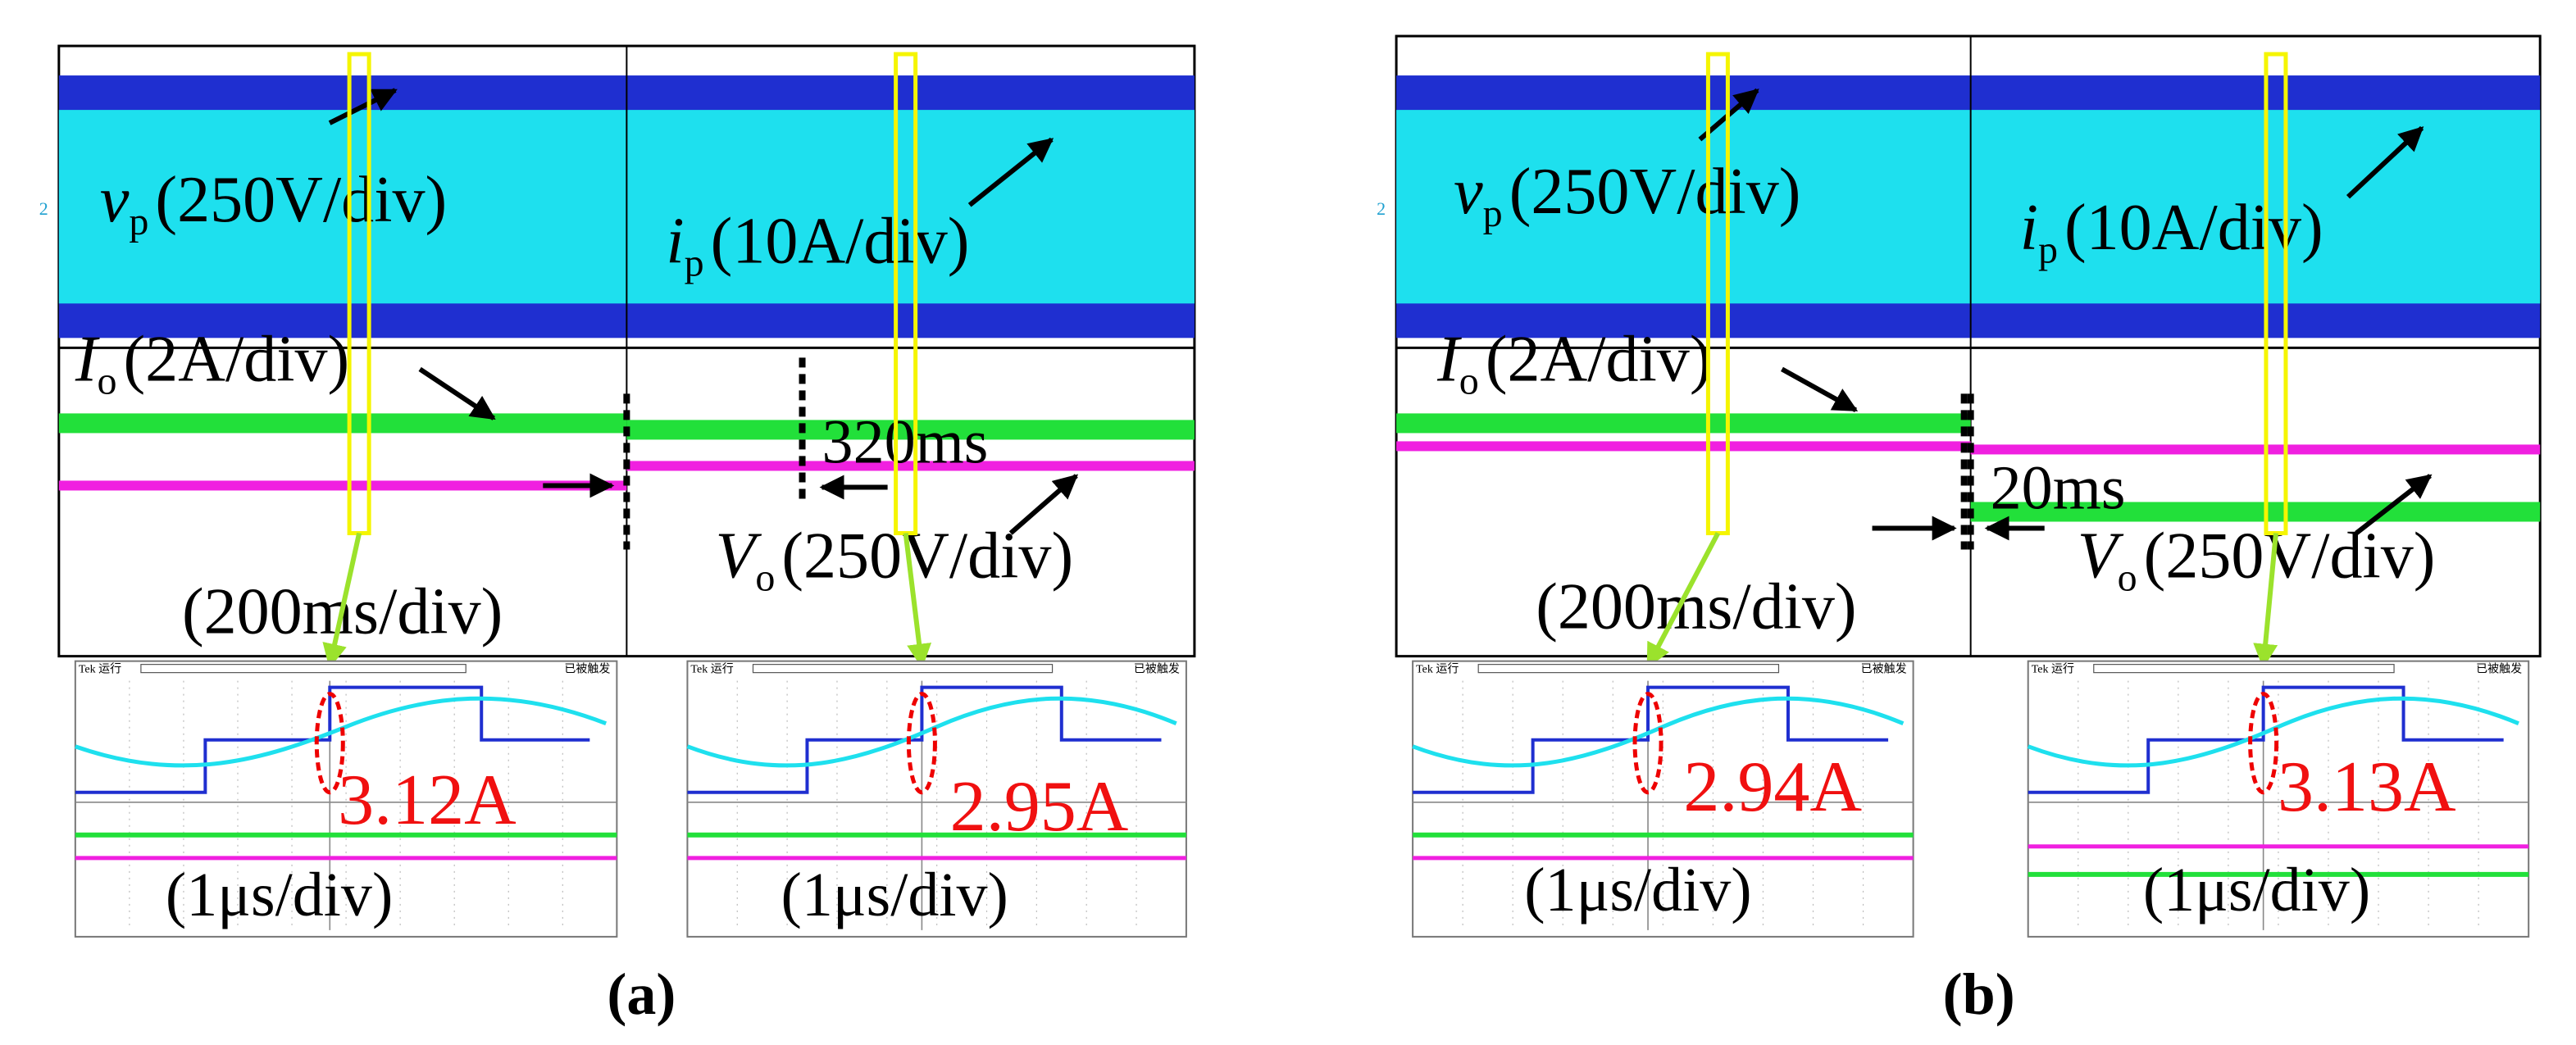  I want to click on ip-band, so click(1968, 207).